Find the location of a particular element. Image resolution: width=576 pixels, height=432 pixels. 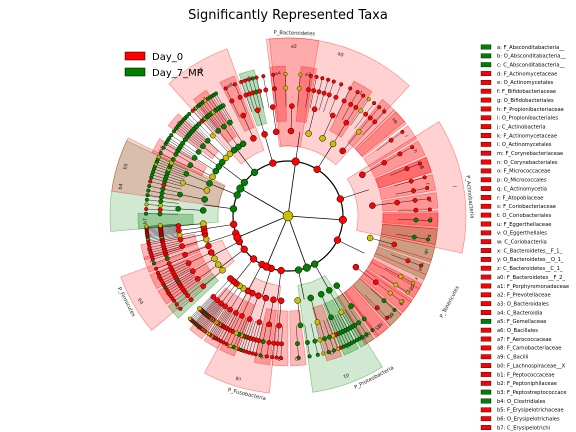

sector-letter-b1: b1 is located at coordinates (379, 325).